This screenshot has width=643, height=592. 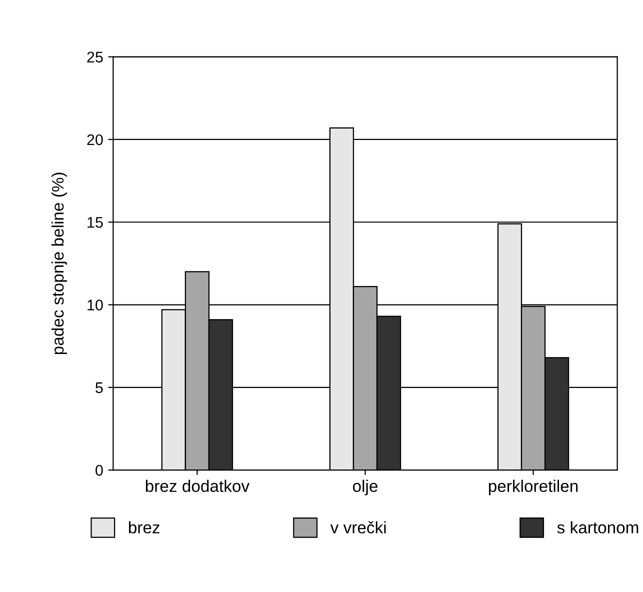 What do you see at coordinates (597, 527) in the screenshot?
I see `legend-label: s kartonom` at bounding box center [597, 527].